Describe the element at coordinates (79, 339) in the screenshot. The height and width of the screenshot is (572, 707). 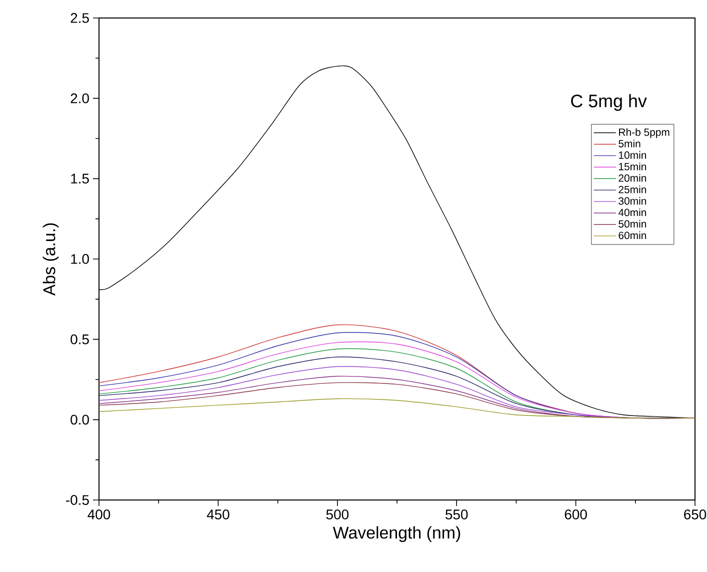
I see `y-tick-label: 0.5` at that location.